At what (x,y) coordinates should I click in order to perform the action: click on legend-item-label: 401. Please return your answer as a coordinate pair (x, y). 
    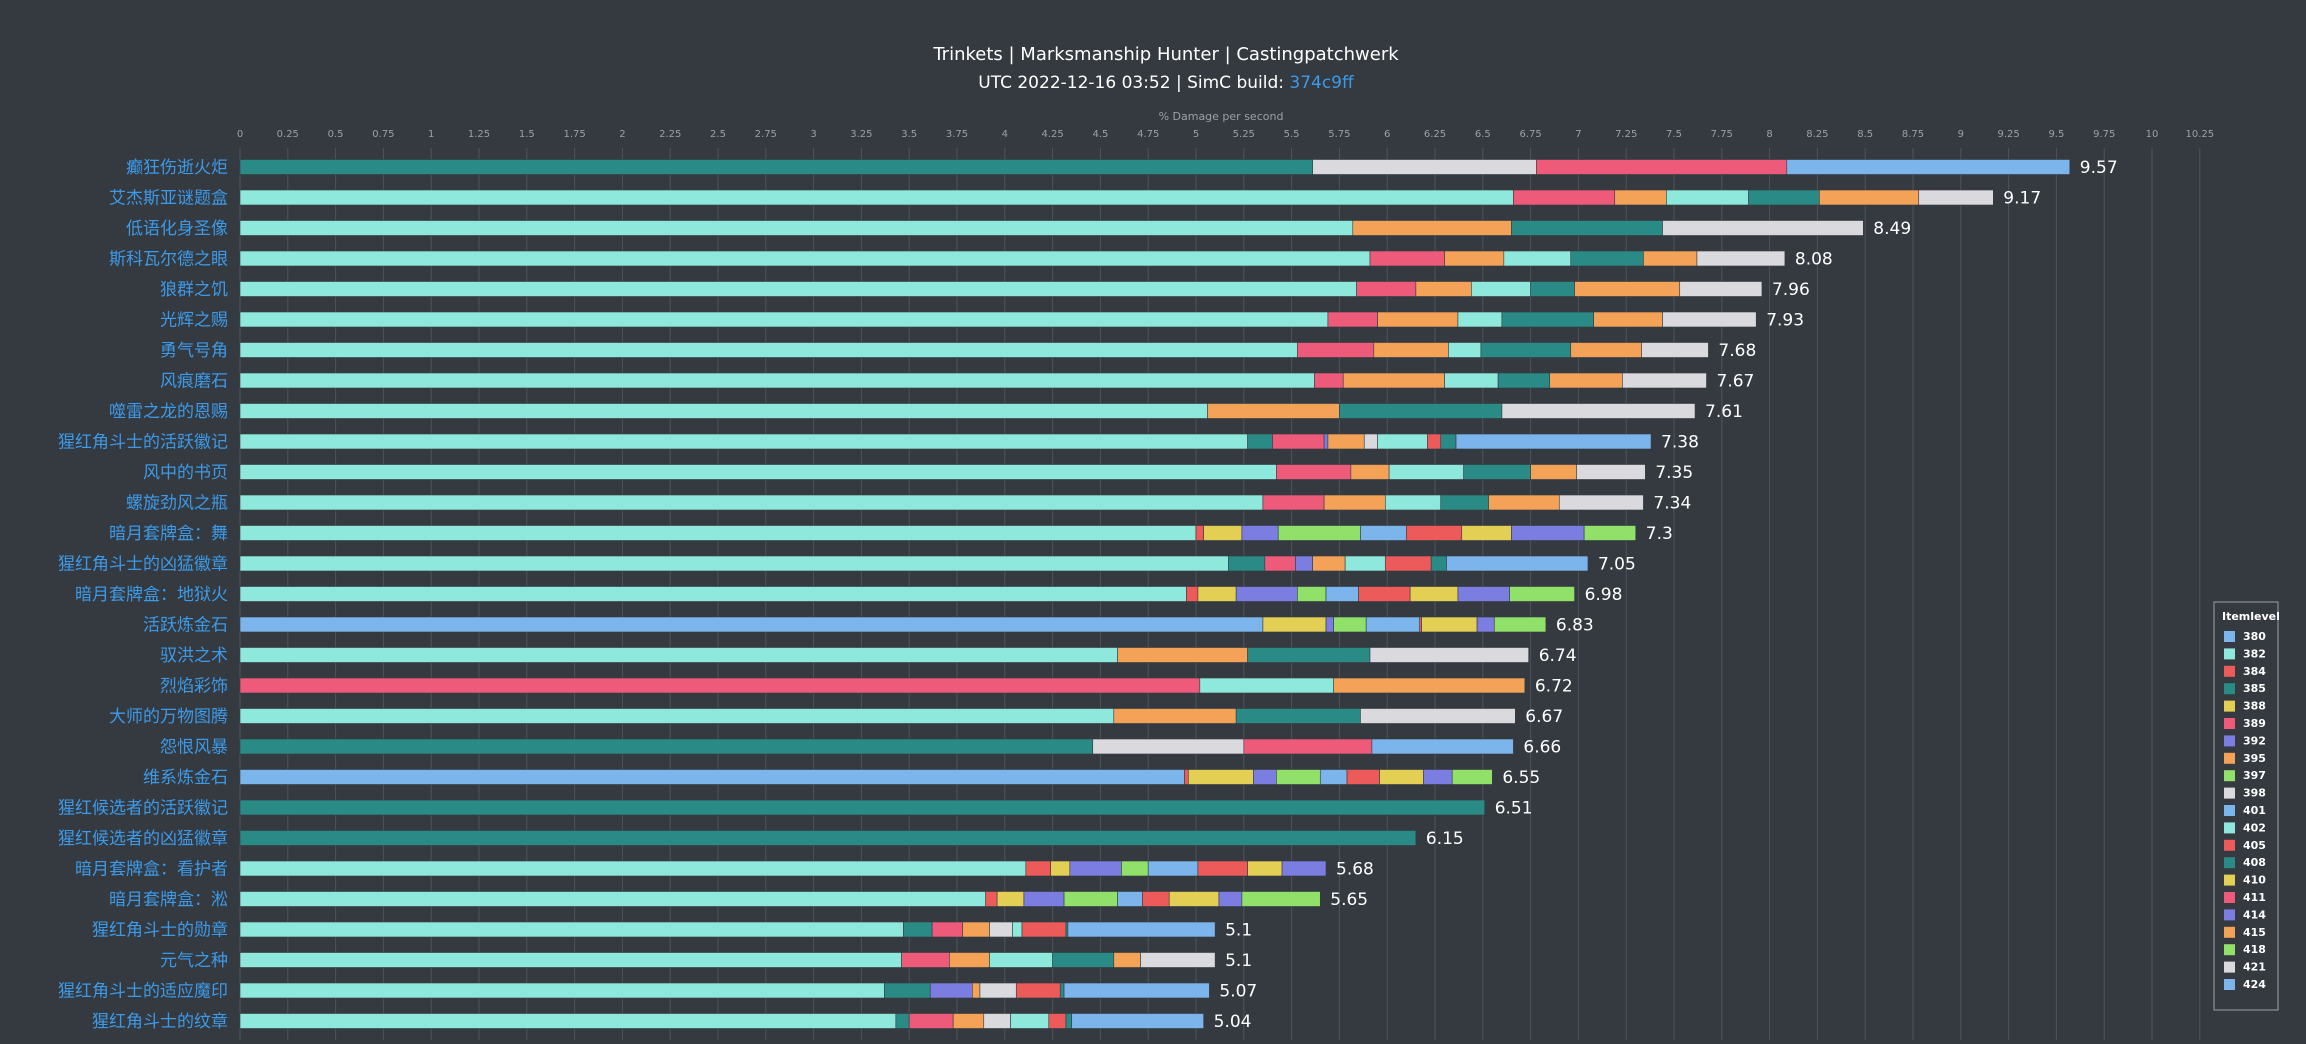
    Looking at the image, I should click on (2254, 810).